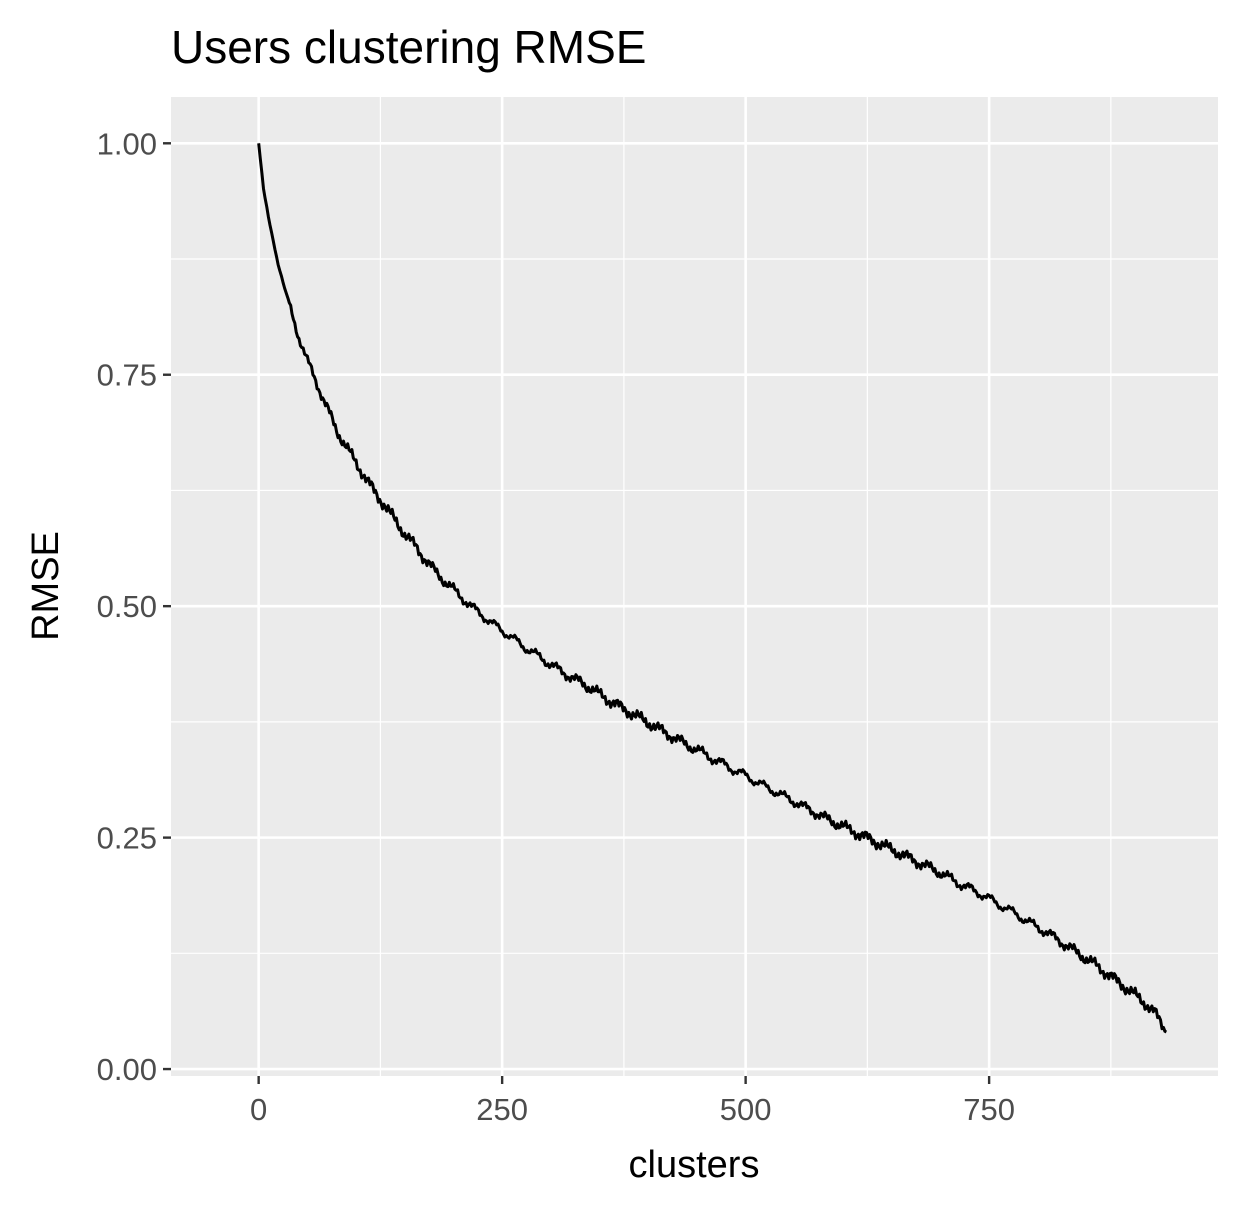 The image size is (1240, 1209). I want to click on y-tick-label: 0.00, so click(127, 1069).